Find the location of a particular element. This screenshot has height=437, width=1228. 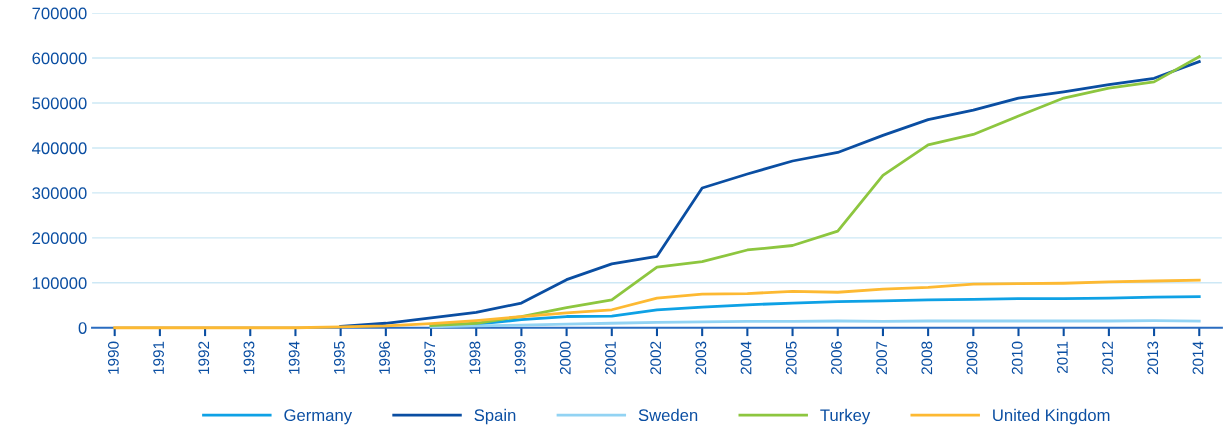

x-tick-label: 2013 is located at coordinates (1153, 358).